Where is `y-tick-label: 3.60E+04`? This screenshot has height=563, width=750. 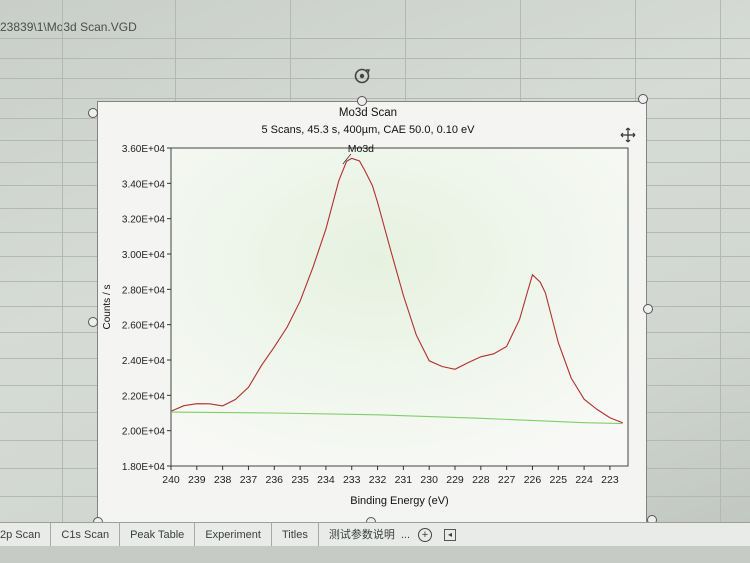
y-tick-label: 3.60E+04 is located at coordinates (144, 149).